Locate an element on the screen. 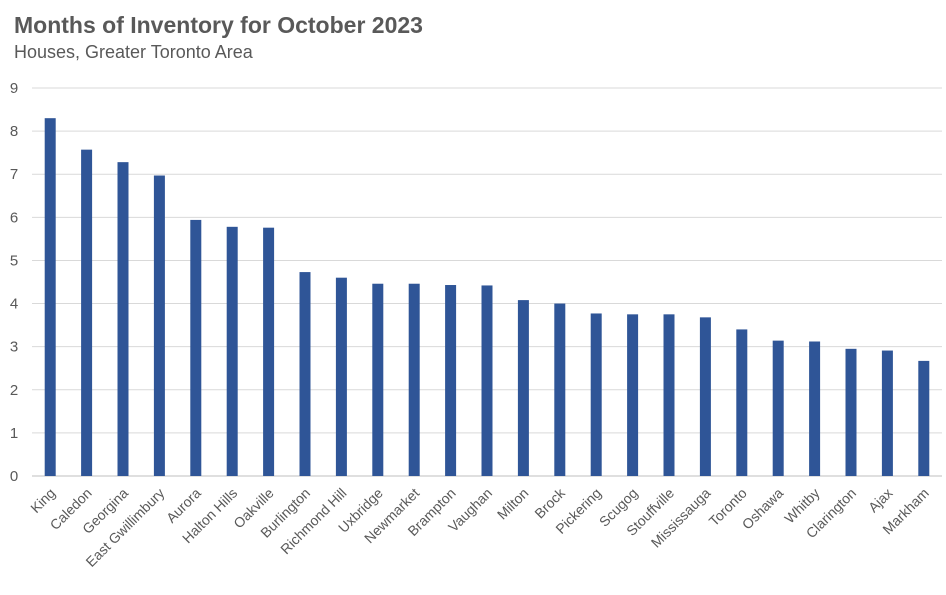  x-category-label: Ajax is located at coordinates (880, 500).